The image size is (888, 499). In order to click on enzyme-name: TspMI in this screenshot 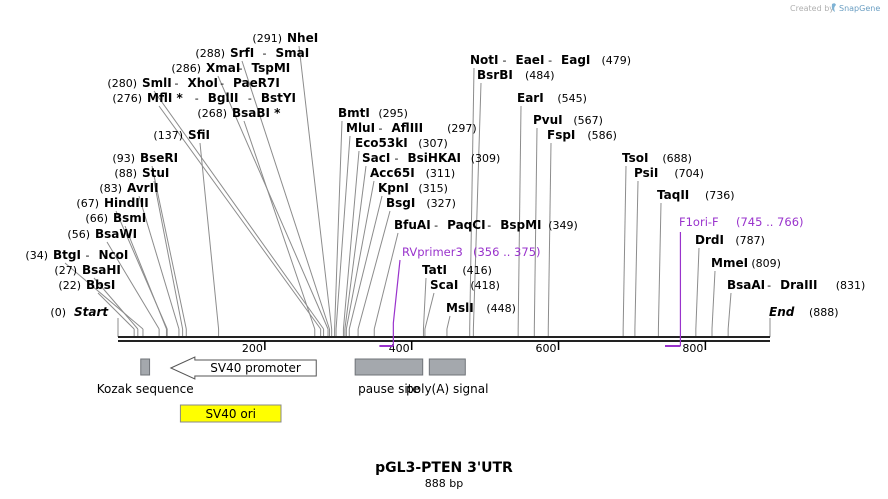, I will do `click(271, 68)`.